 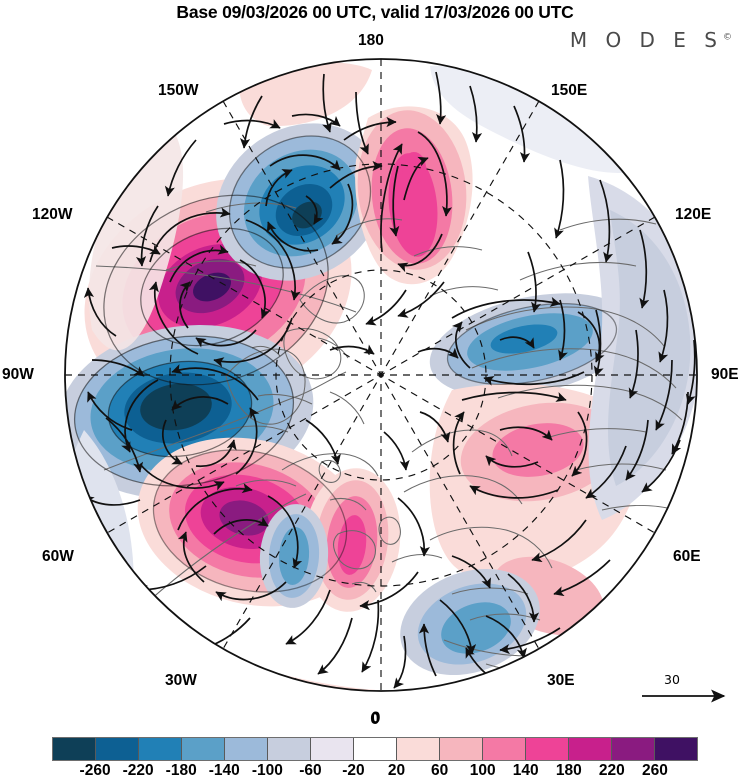 What do you see at coordinates (396, 770) in the screenshot?
I see `colorbar-tick-20: 20` at bounding box center [396, 770].